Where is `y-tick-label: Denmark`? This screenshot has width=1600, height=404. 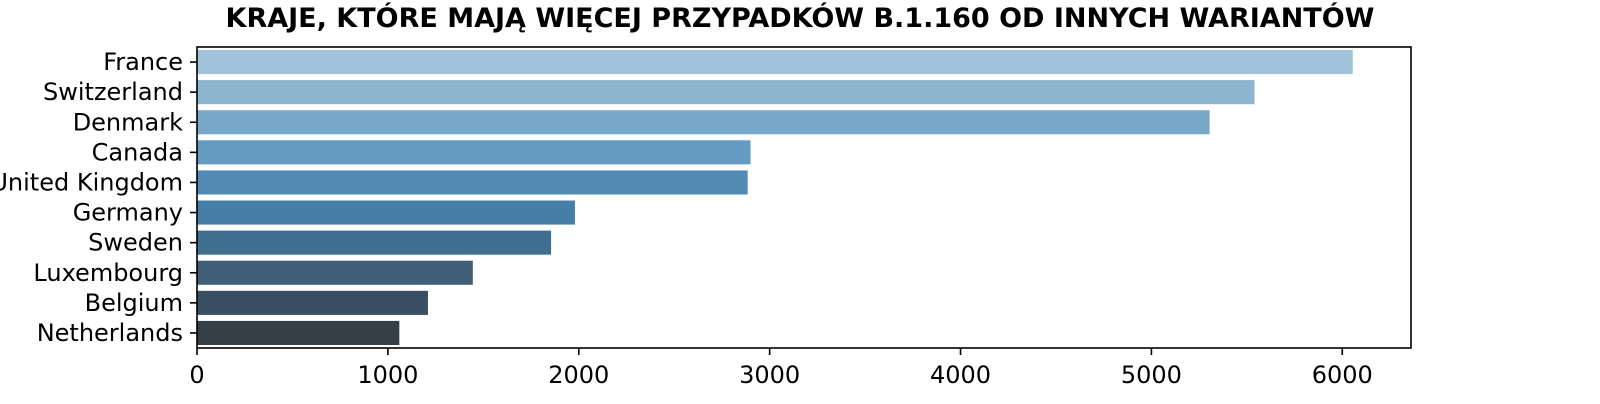
y-tick-label: Denmark is located at coordinates (128, 122).